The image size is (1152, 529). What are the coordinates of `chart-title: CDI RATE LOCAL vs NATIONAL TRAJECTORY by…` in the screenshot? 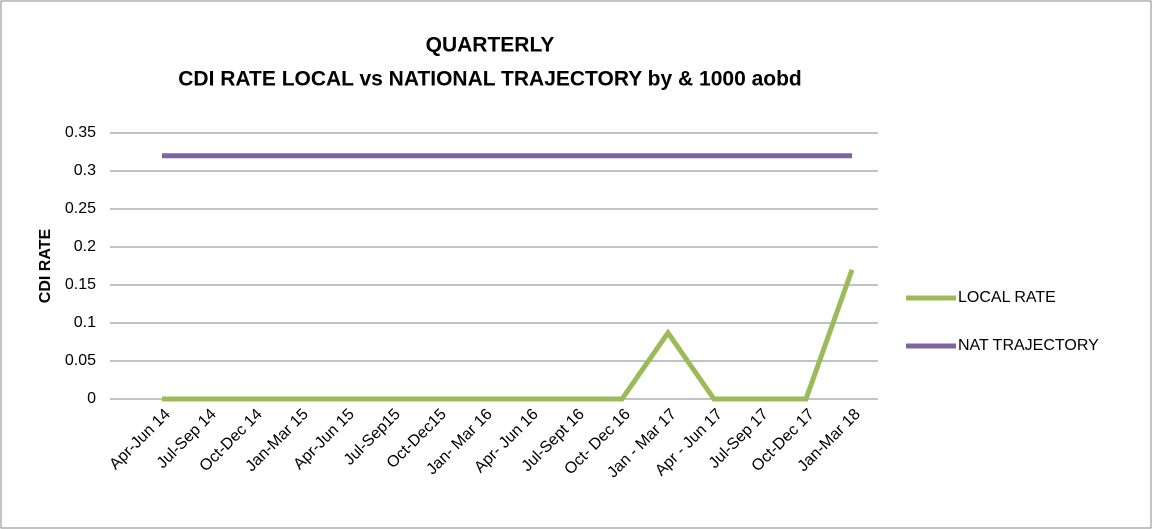 It's located at (490, 79).